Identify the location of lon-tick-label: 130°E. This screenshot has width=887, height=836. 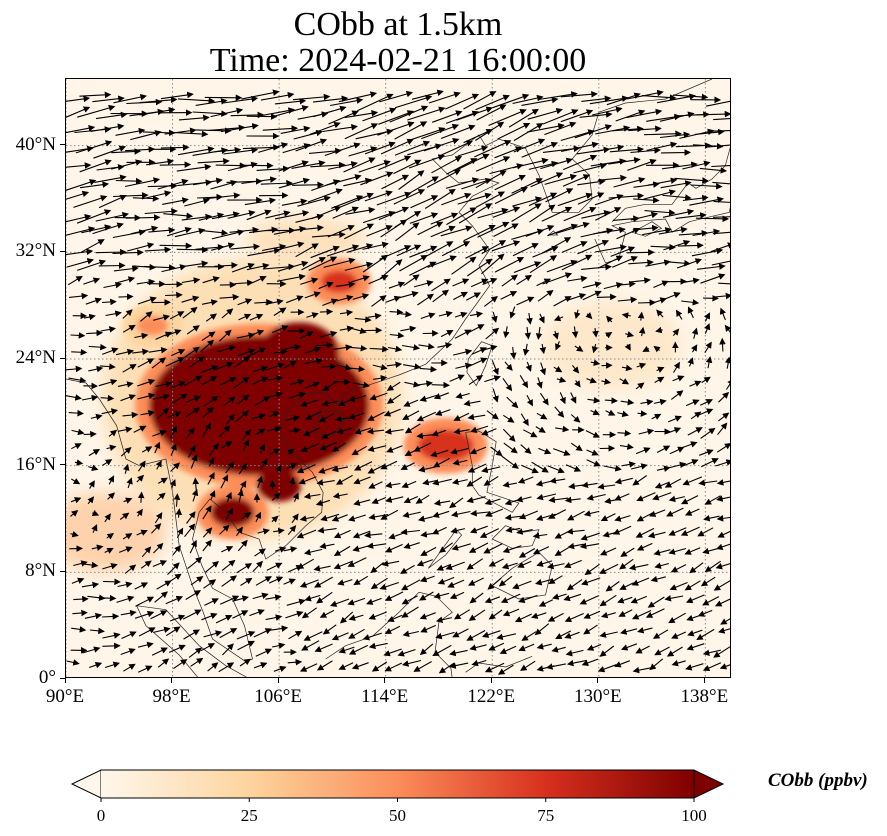
(597, 696).